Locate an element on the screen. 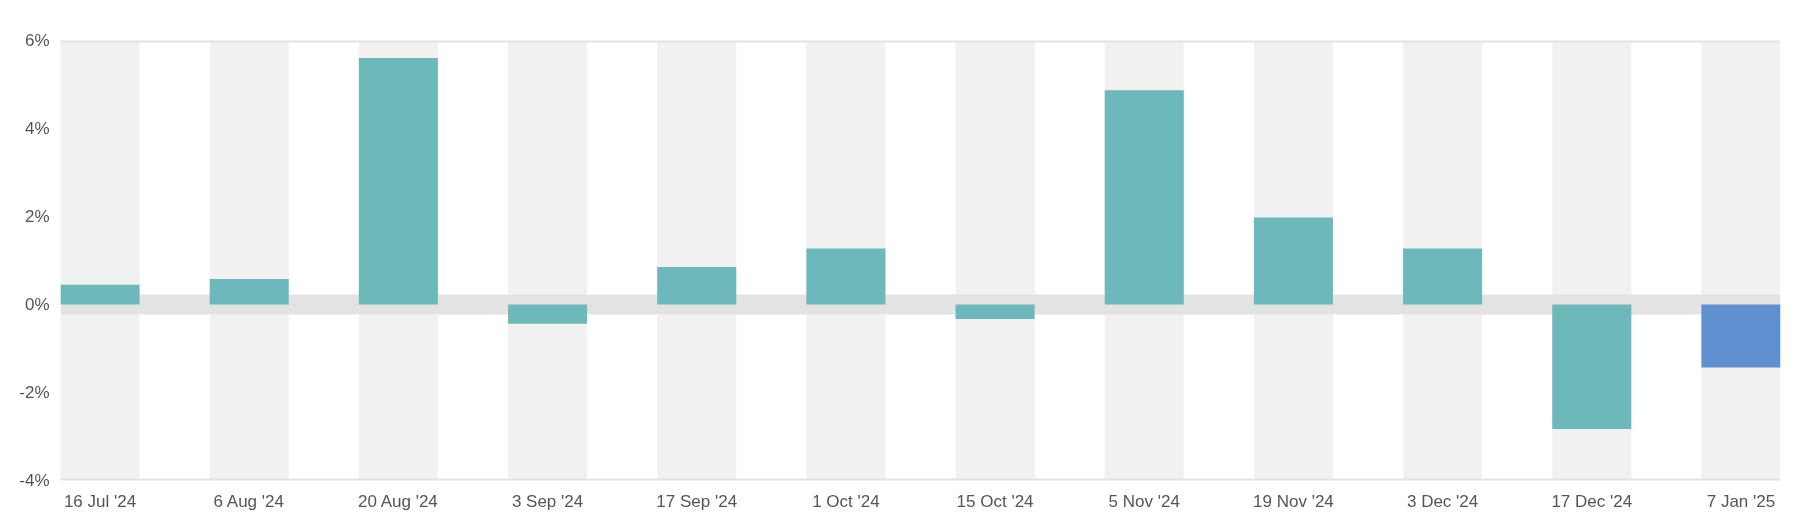 The width and height of the screenshot is (1805, 528). x-tick-label: 16 Jul '24 is located at coordinates (100, 501).